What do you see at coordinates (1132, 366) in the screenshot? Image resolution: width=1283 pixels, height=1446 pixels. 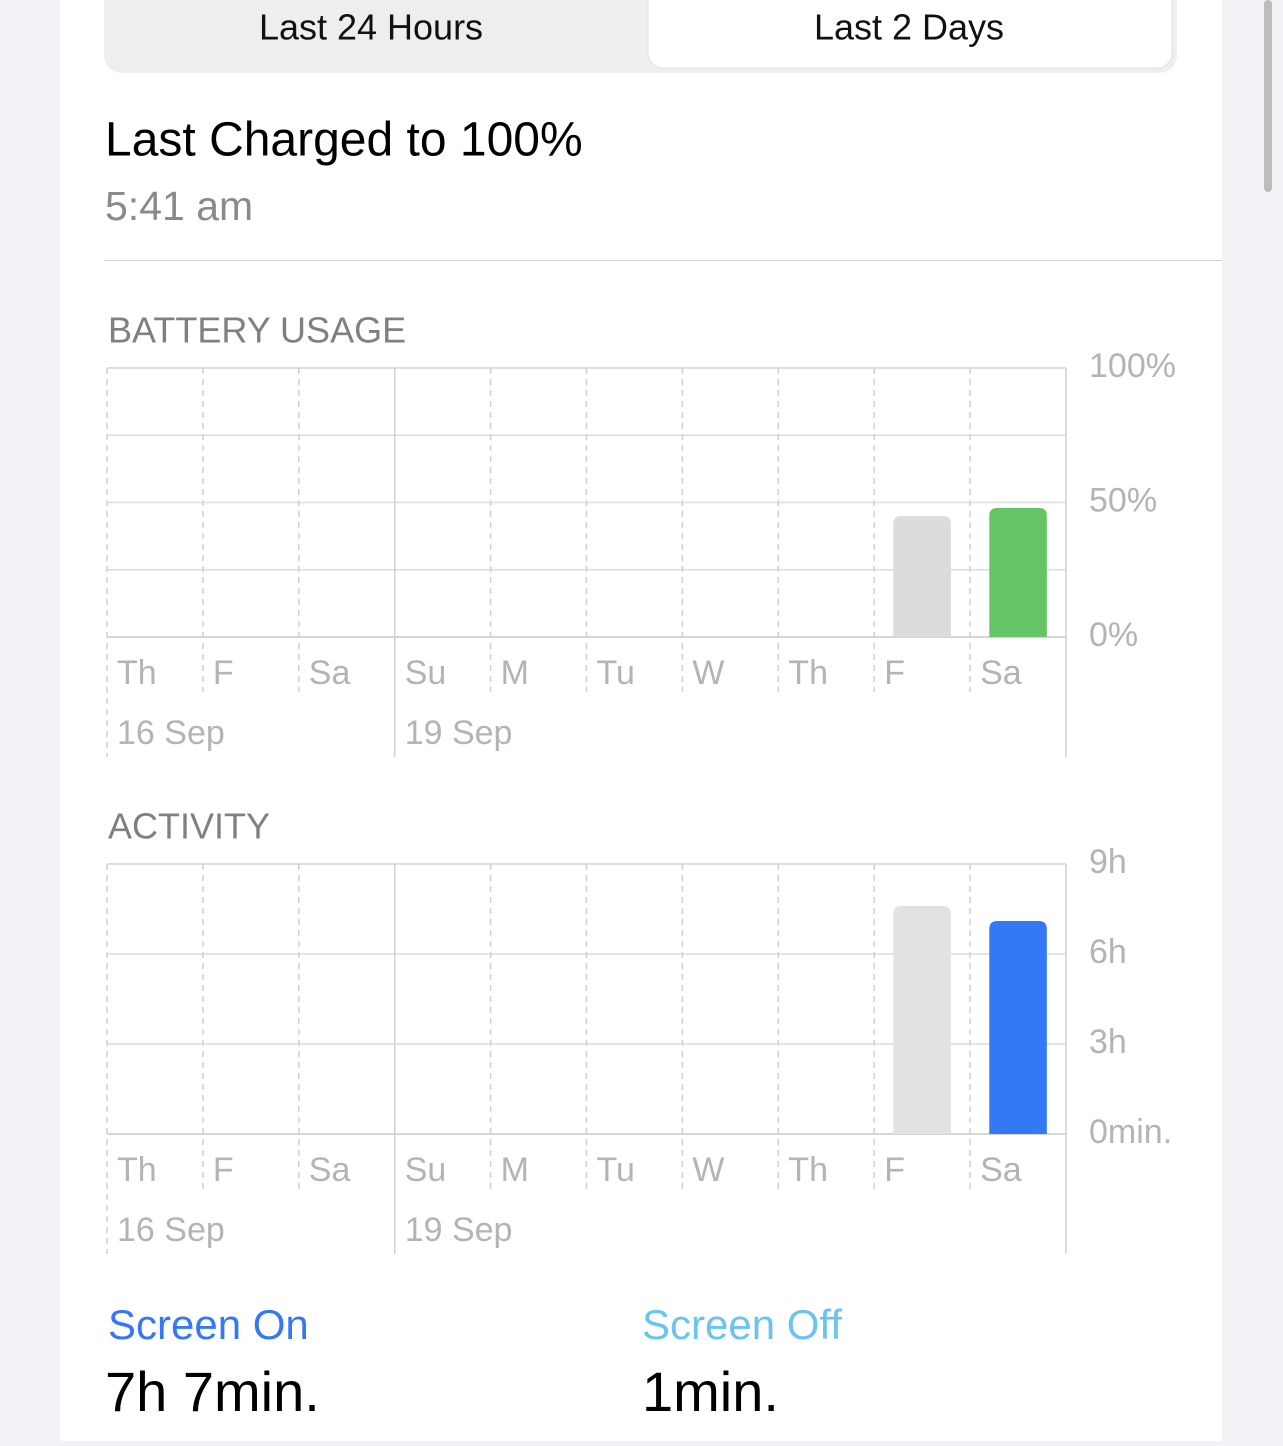 I see `y-tick-label: 100%` at bounding box center [1132, 366].